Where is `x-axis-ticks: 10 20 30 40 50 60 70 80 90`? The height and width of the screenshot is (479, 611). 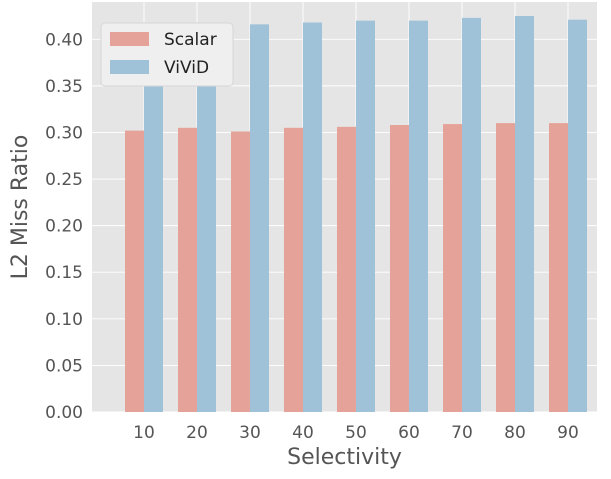 x-axis-ticks: 10 20 30 40 50 60 70 80 90 is located at coordinates (356, 433).